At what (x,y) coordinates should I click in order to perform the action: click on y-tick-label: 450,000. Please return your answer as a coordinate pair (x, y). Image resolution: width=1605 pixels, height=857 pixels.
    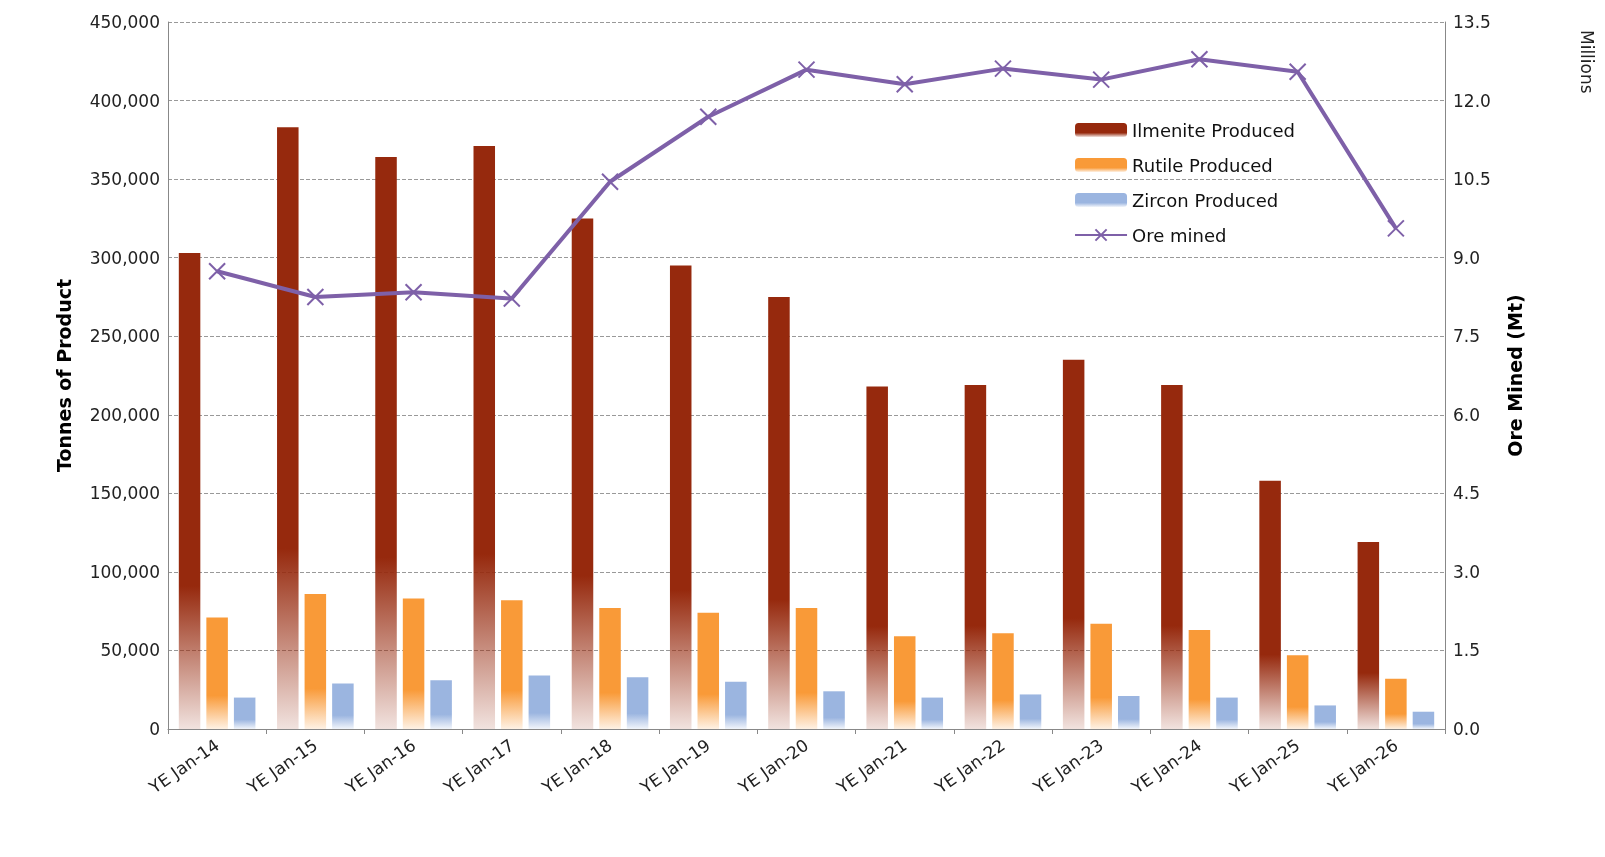
    Looking at the image, I should click on (124, 22).